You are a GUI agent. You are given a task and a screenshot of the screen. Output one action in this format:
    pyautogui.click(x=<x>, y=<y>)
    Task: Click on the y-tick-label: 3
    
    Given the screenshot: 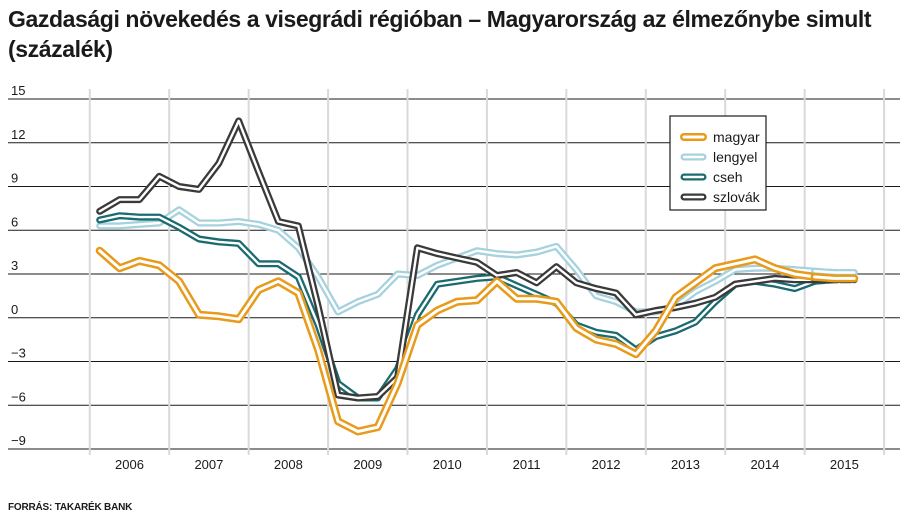 What is the action you would take?
    pyautogui.click(x=14, y=265)
    